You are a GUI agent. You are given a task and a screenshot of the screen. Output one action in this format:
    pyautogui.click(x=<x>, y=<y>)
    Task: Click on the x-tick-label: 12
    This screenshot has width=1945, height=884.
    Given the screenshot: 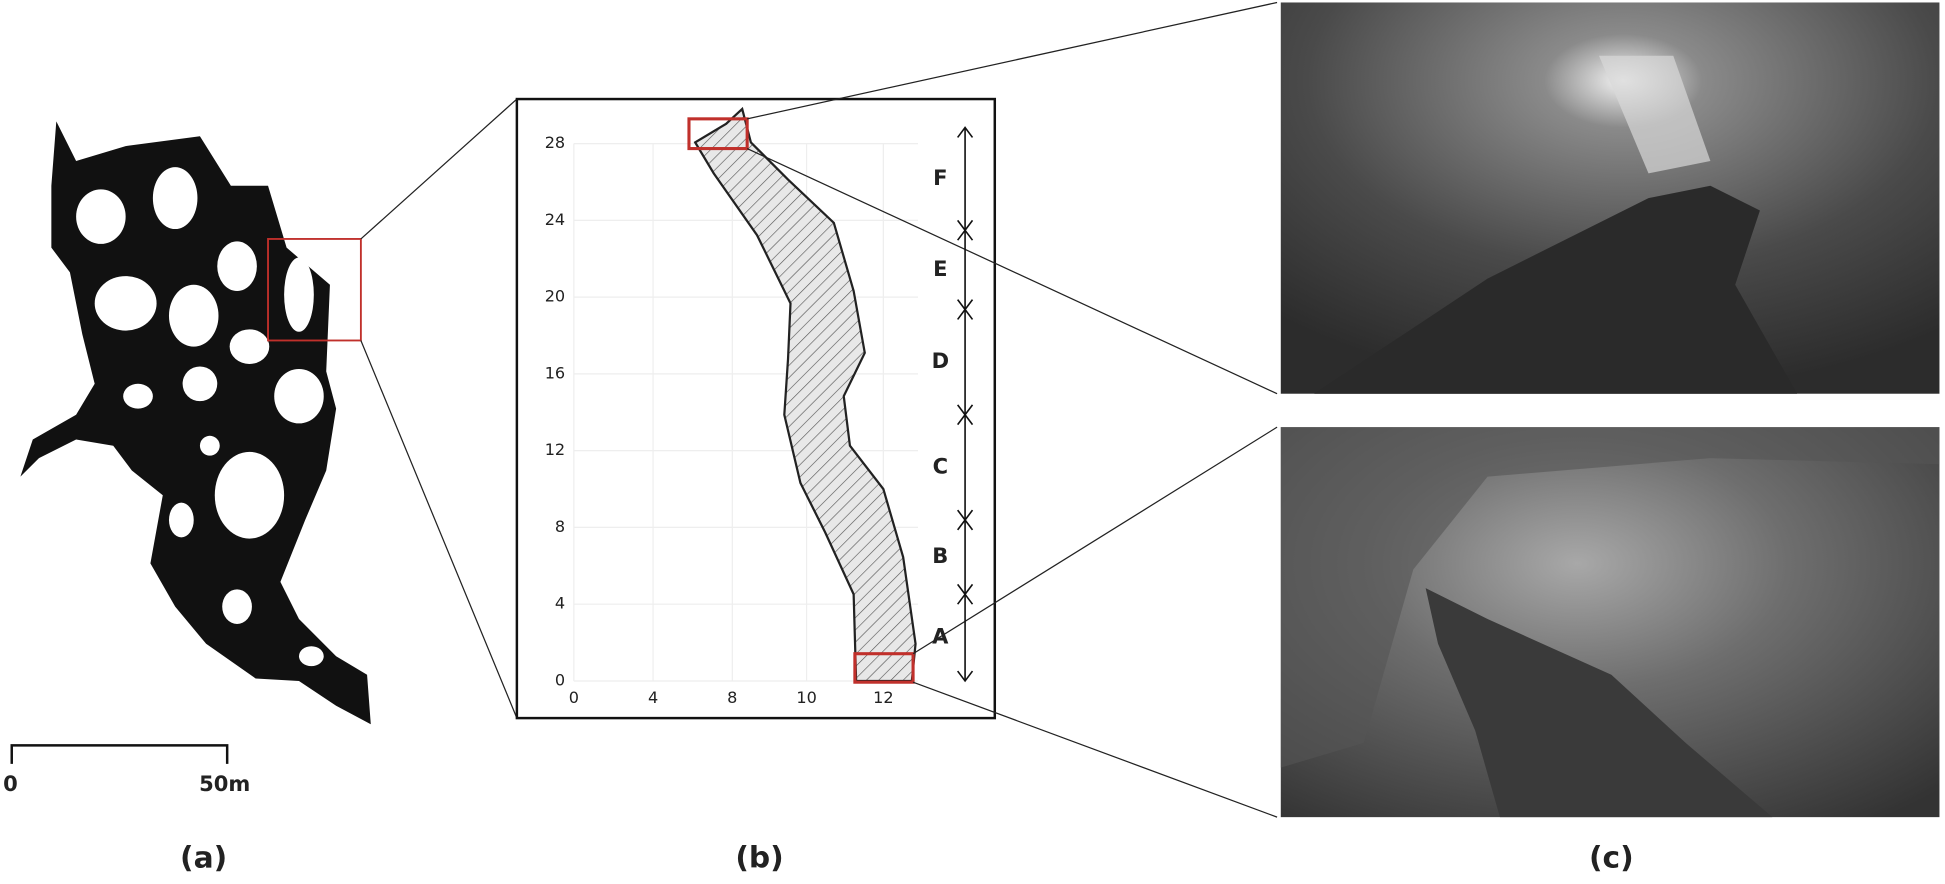 What is the action you would take?
    pyautogui.click(x=883, y=697)
    